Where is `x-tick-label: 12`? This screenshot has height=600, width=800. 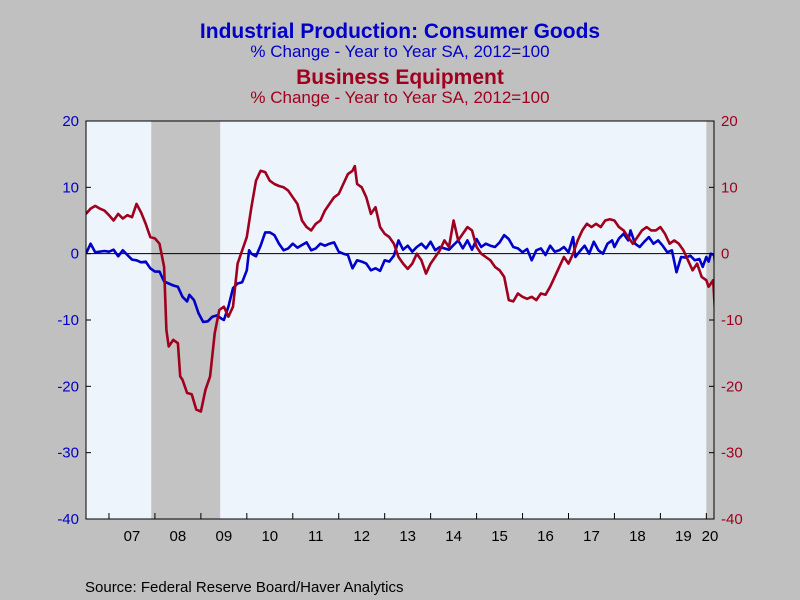
x-tick-label: 12 is located at coordinates (361, 536).